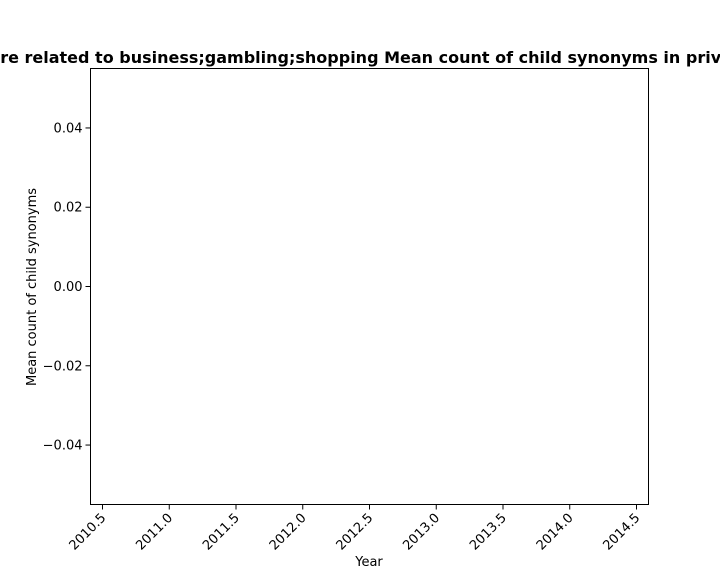 The width and height of the screenshot is (720, 576). Describe the element at coordinates (368, 562) in the screenshot. I see `x-axis-label: Year` at that location.